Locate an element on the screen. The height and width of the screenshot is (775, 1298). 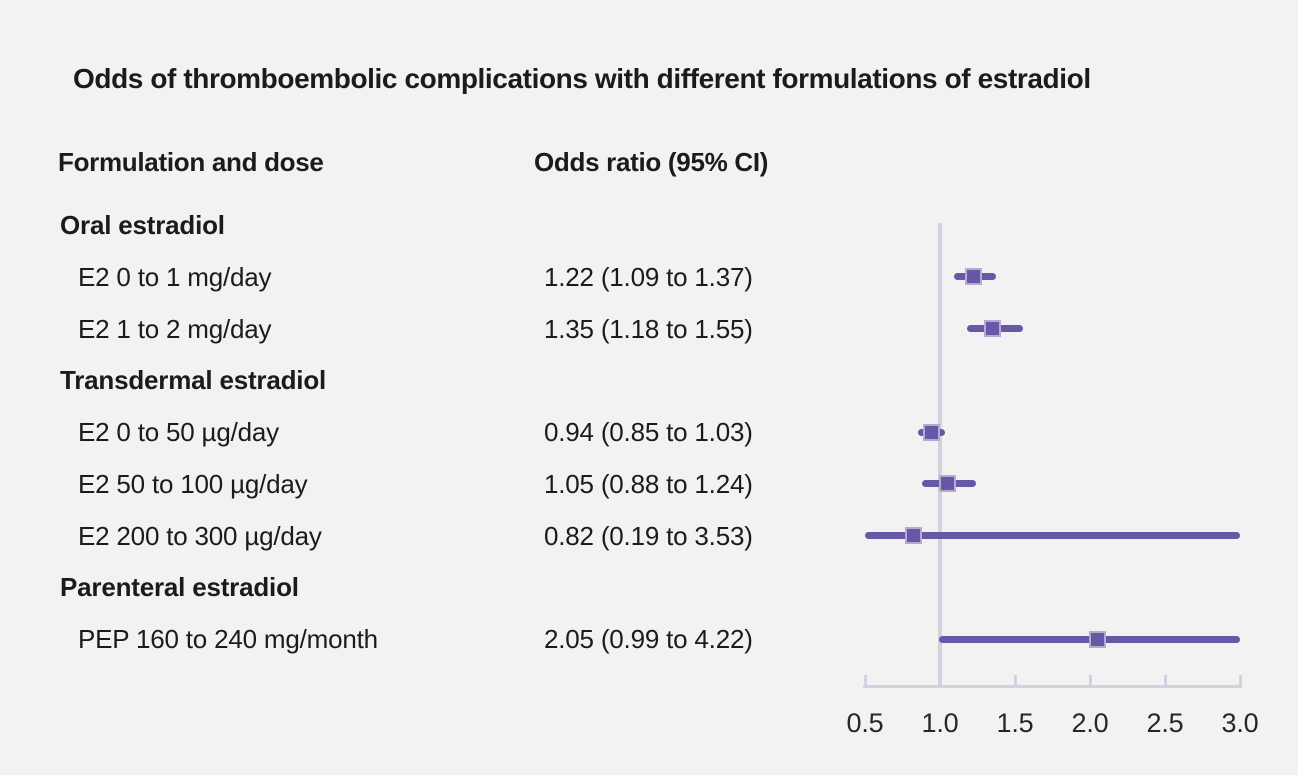
x-axis-tick-label: 1.0 is located at coordinates (940, 723).